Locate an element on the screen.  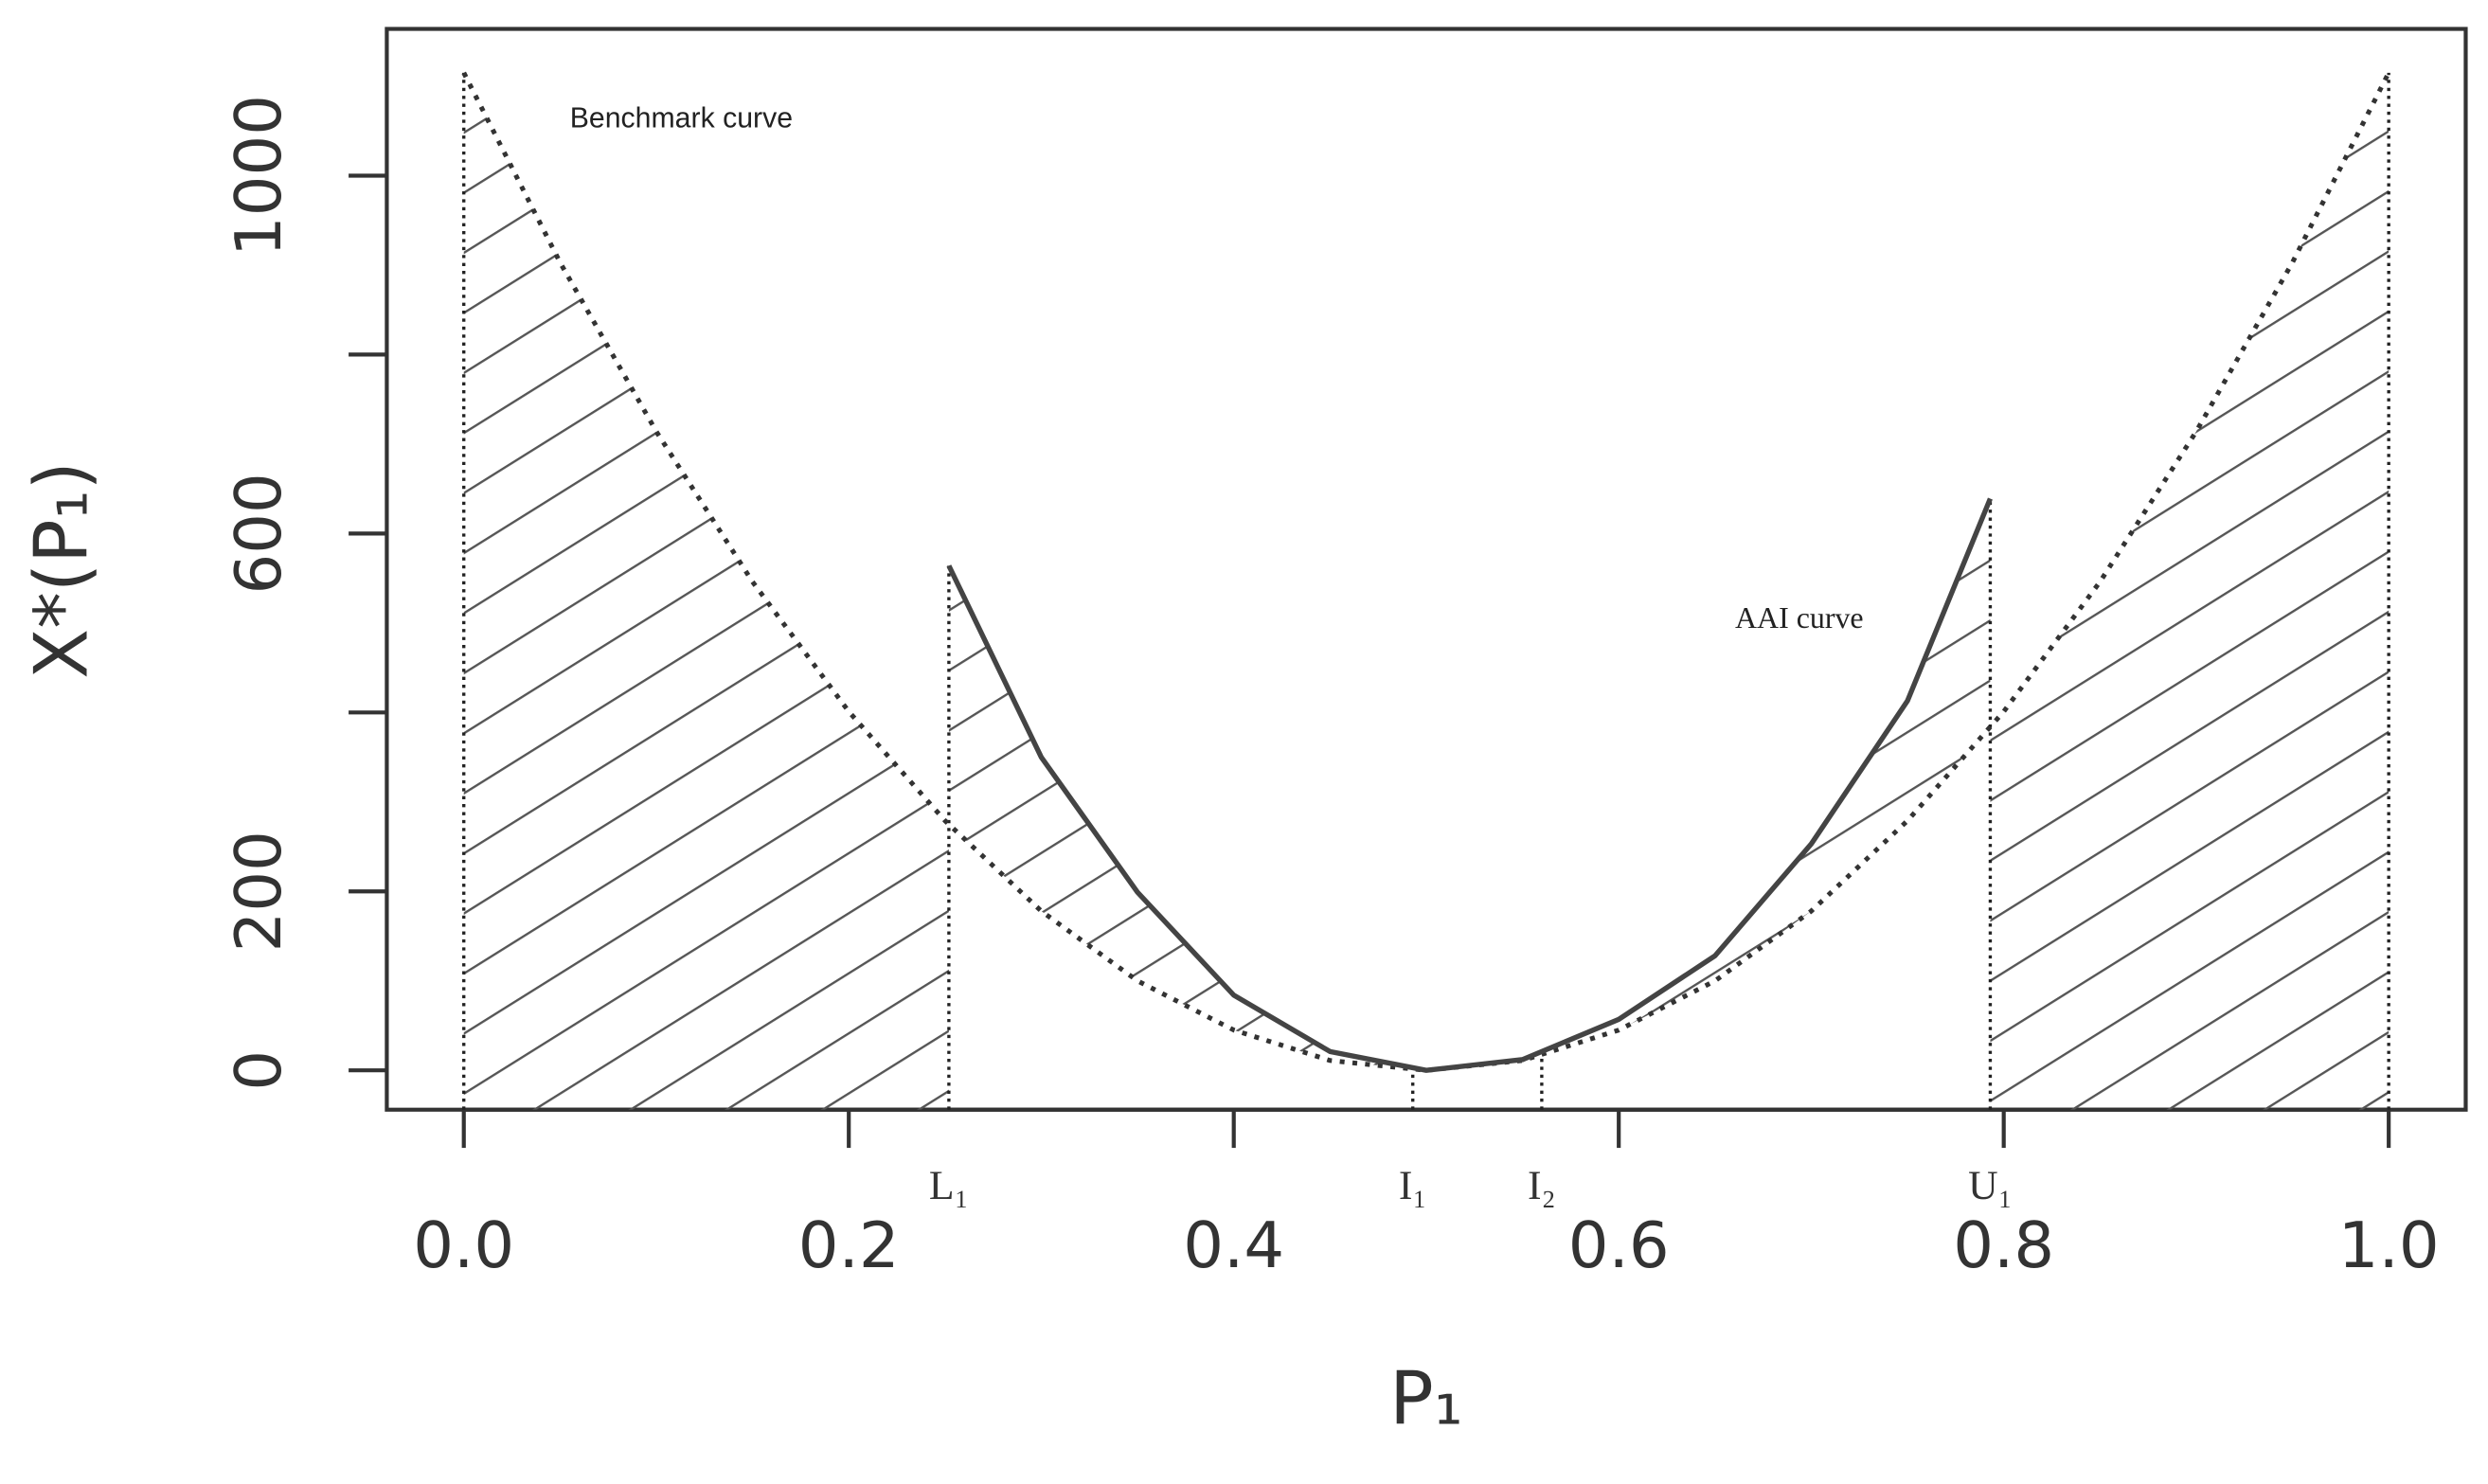
marker-label: I₁ is located at coordinates (1413, 1185).